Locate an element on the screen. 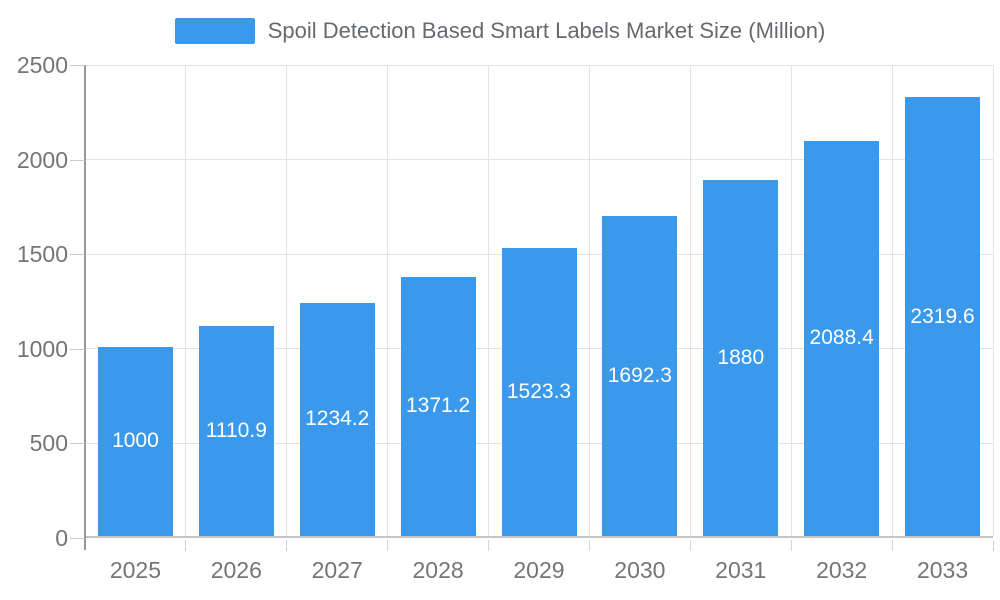 The width and height of the screenshot is (1000, 600). x-tick-label: 2025 is located at coordinates (135, 570).